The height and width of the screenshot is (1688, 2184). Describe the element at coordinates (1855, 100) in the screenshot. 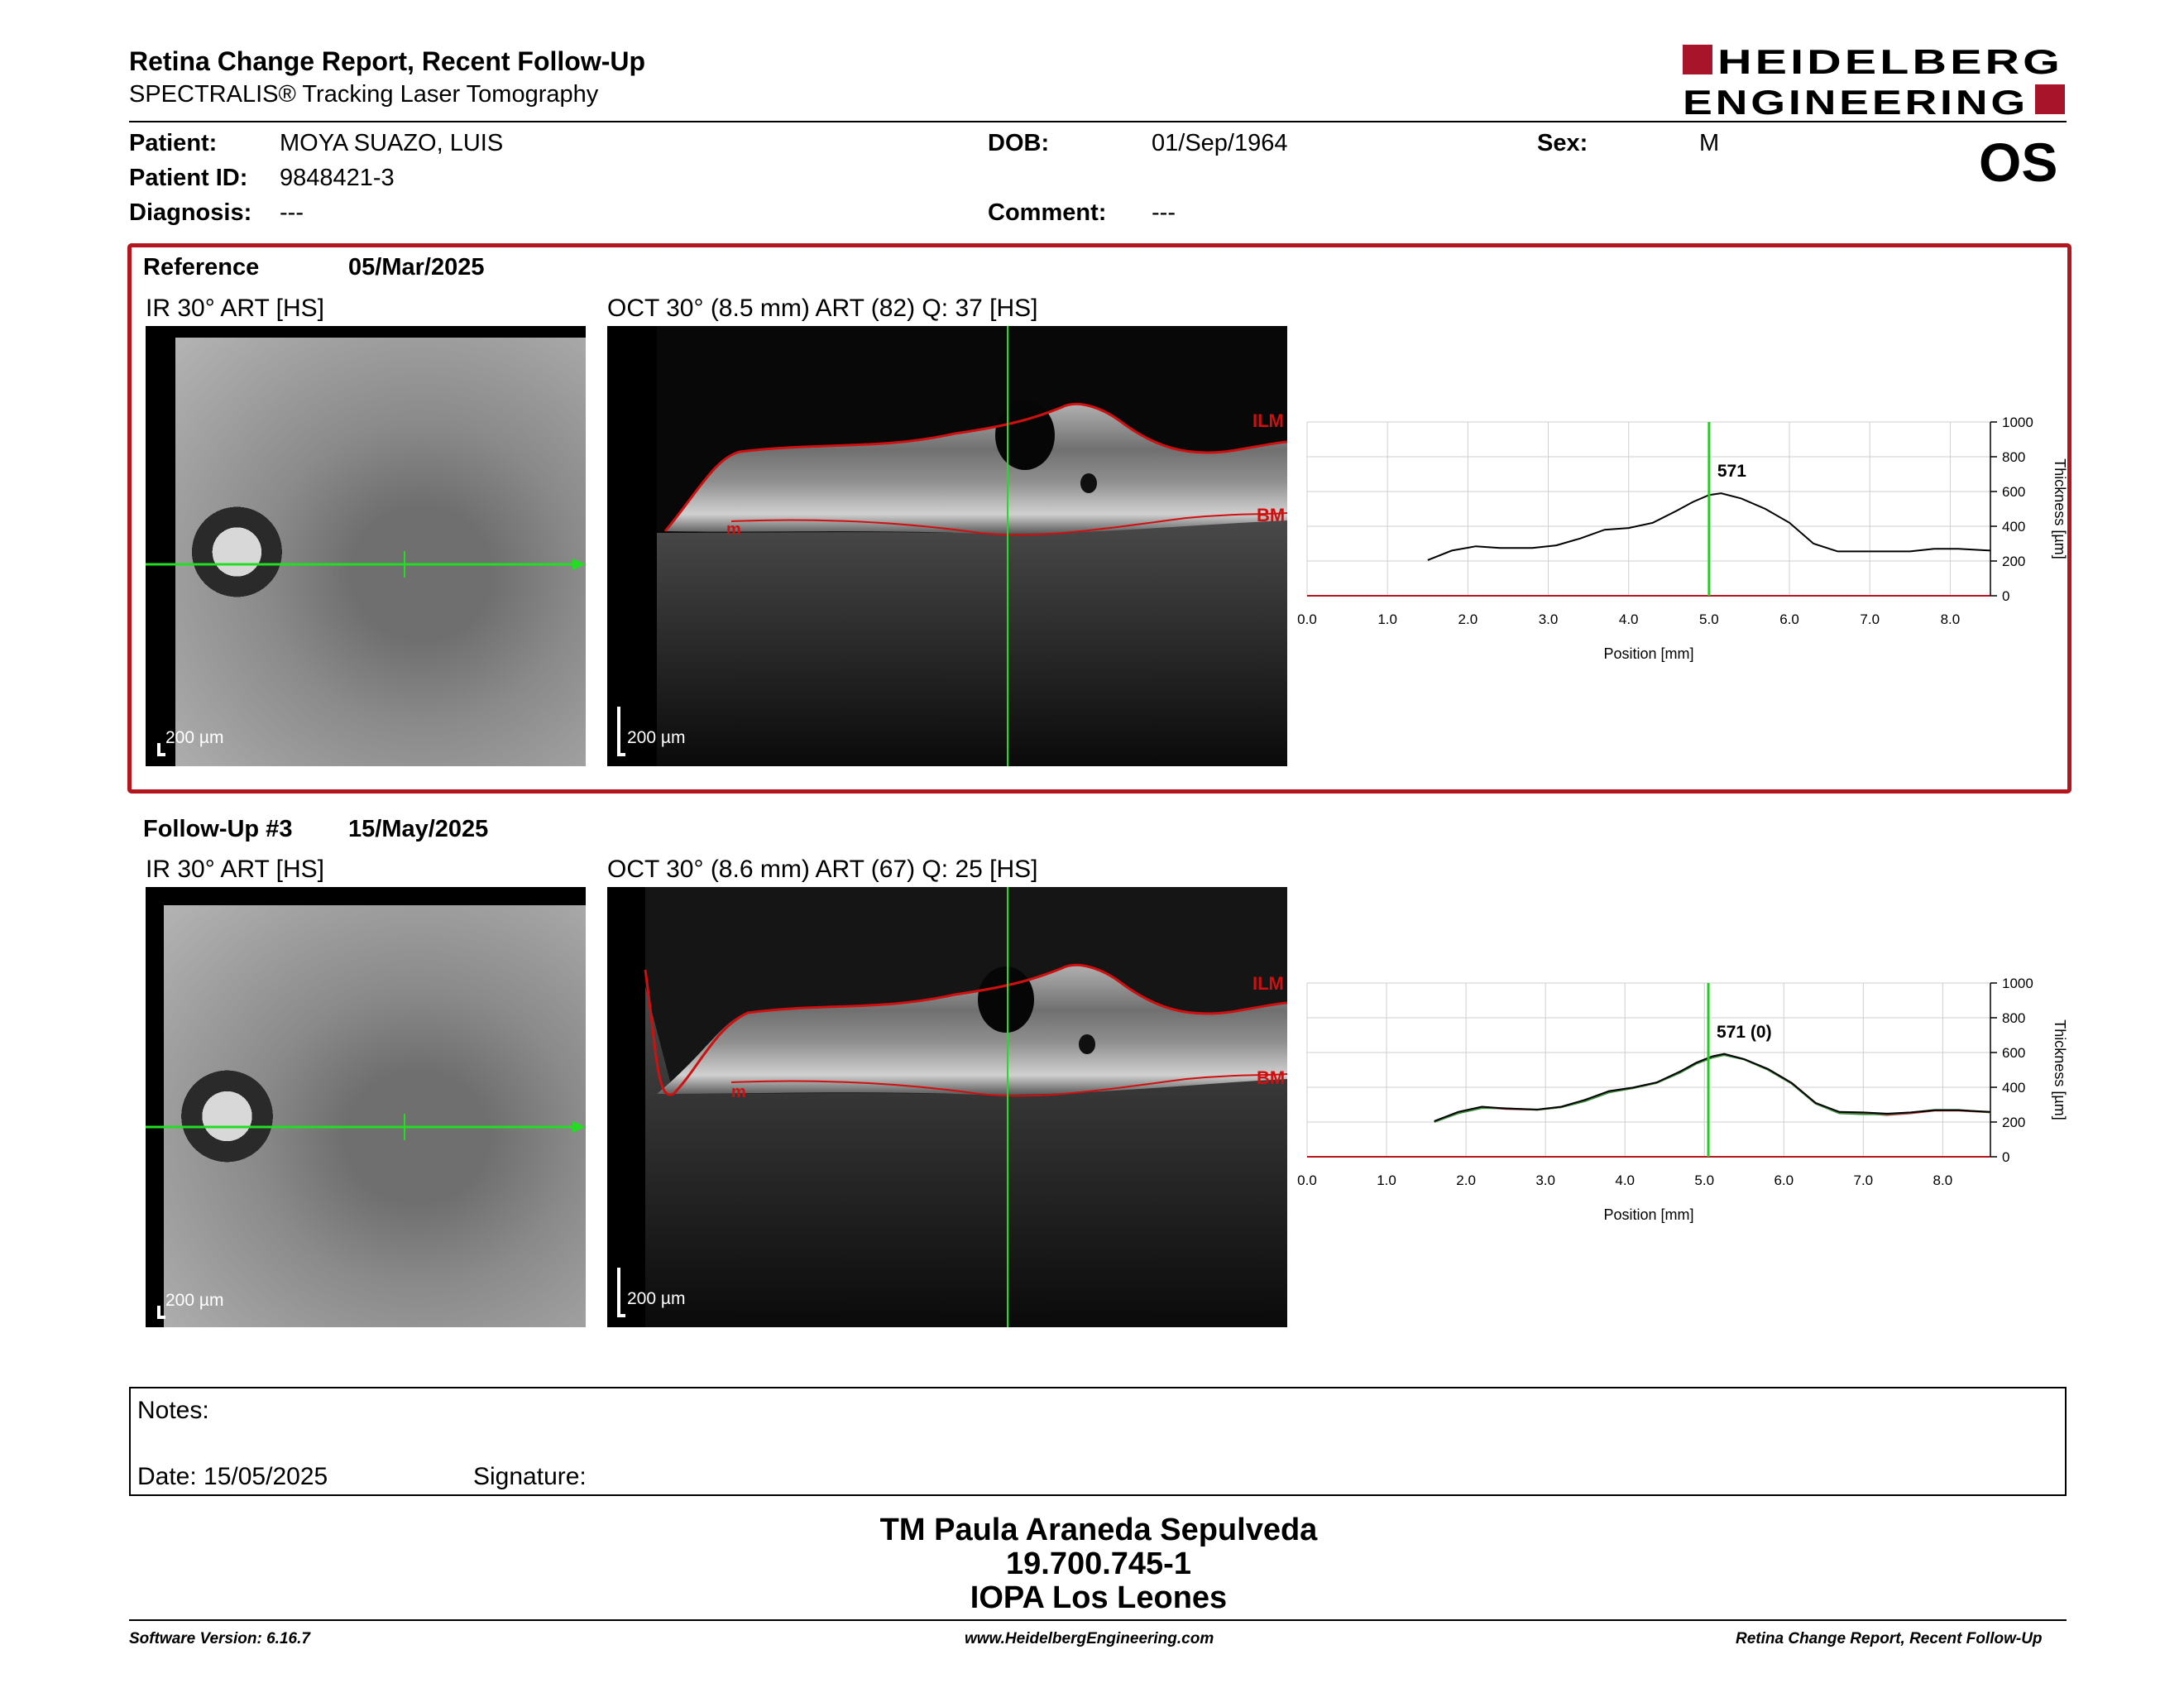

I see `logo-line2: ENGINEERING` at that location.